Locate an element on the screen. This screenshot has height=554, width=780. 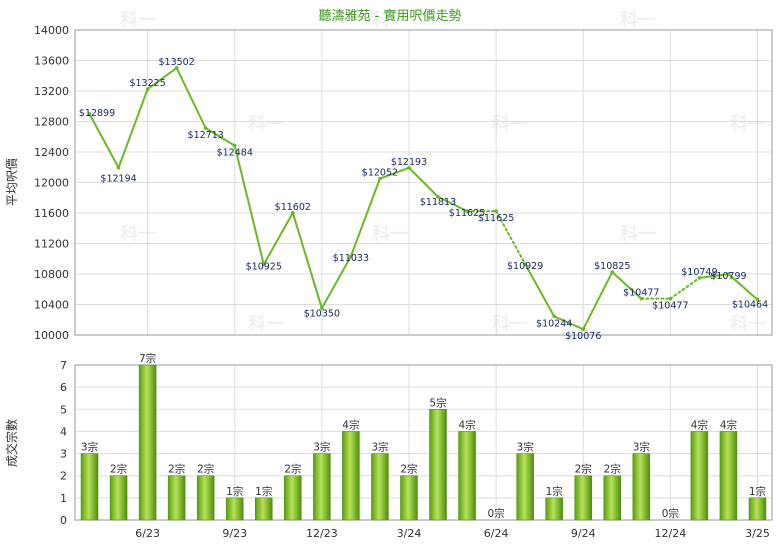
count-y-tick-label: 7 is located at coordinates (63, 365).